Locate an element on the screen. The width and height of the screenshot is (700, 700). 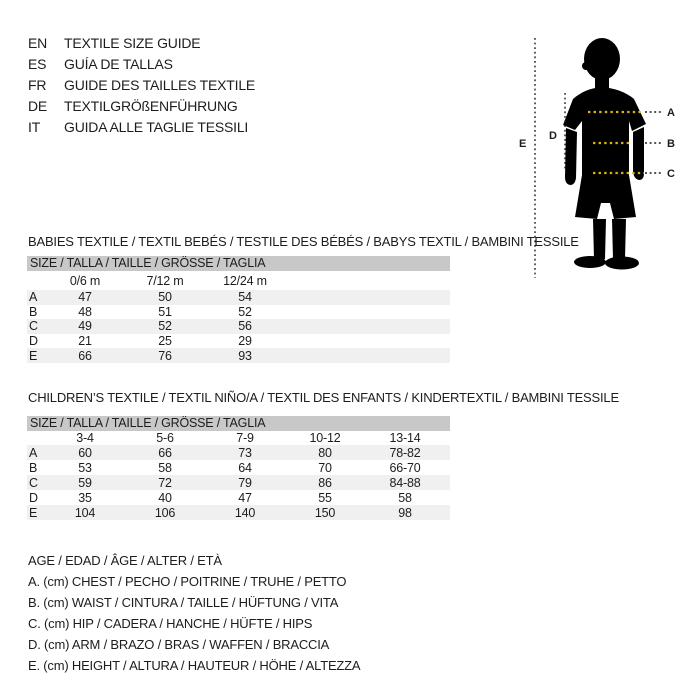
language-code: FR is located at coordinates (37, 85).